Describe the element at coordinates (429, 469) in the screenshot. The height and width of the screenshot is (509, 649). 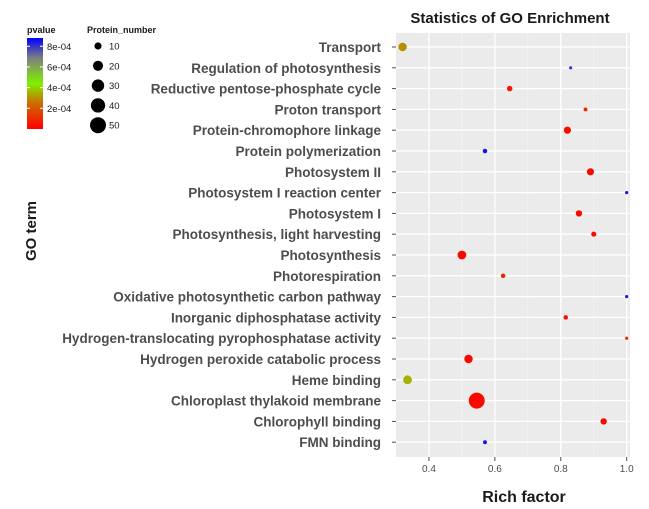
I see `x-tick-label: 0.4` at that location.